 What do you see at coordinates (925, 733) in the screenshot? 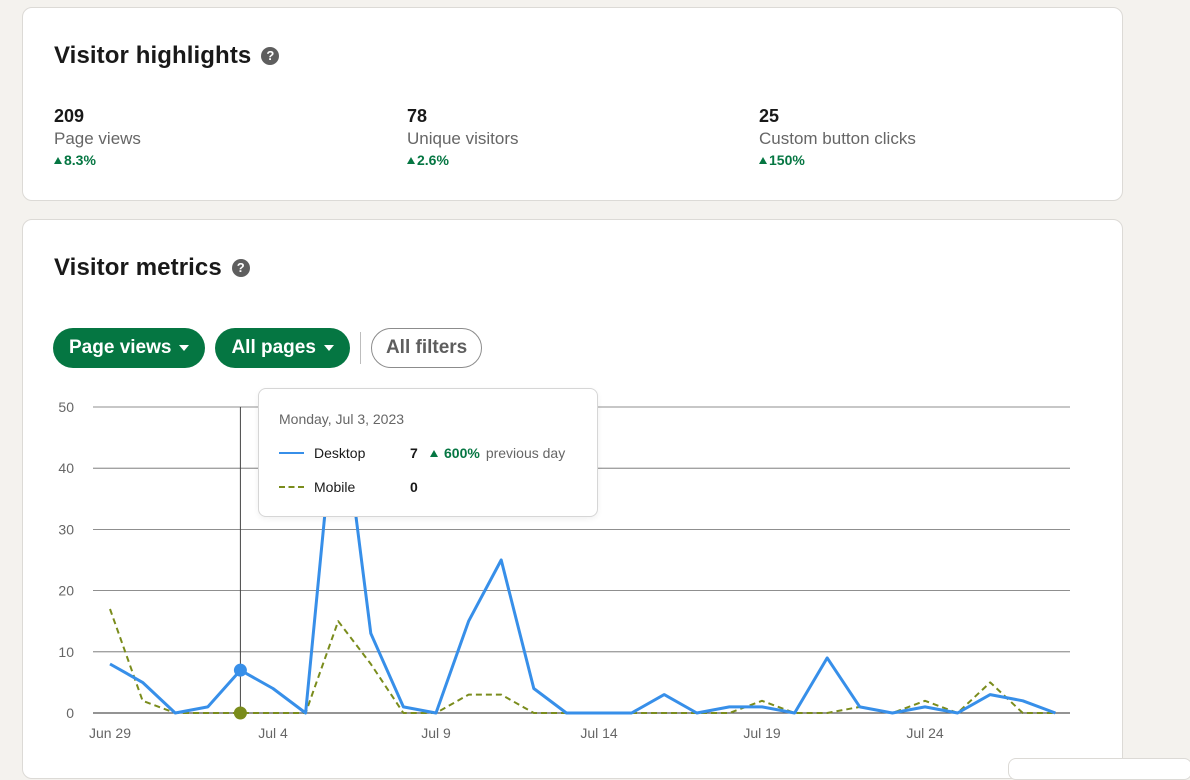
I see `x-tick-label: Jul 24` at bounding box center [925, 733].